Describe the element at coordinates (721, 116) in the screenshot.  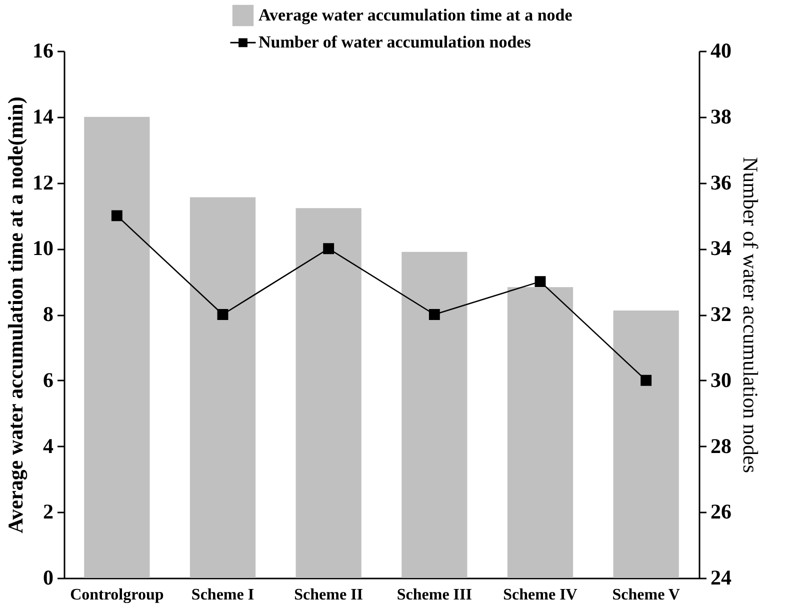
I see `y2-tick-label: 38` at that location.